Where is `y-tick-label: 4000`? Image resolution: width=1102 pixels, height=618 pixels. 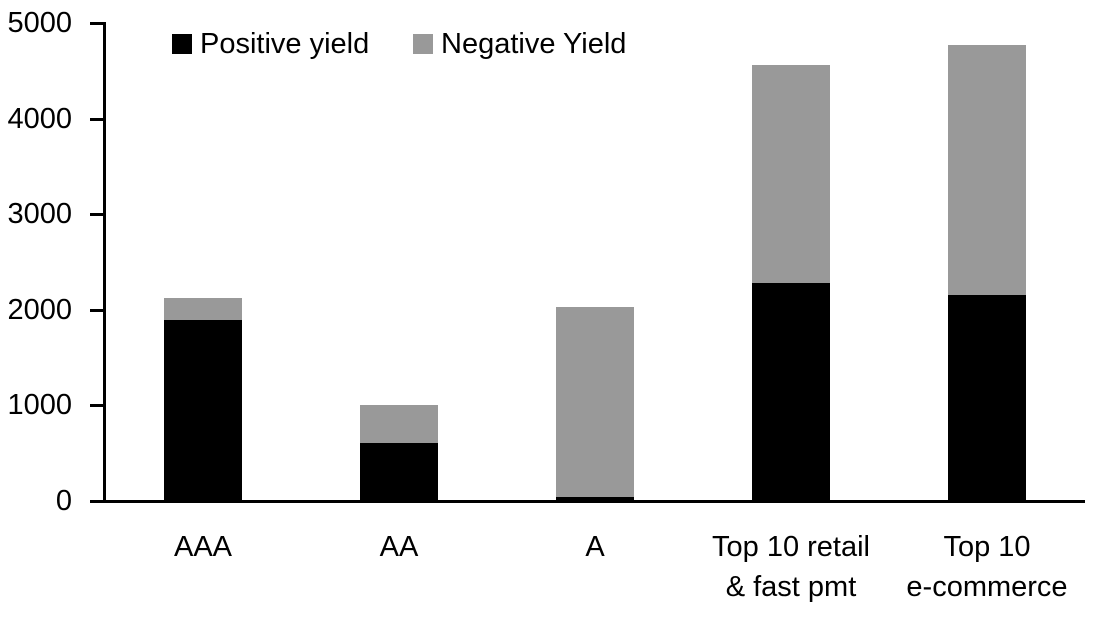
y-tick-label: 4000 is located at coordinates (39, 118).